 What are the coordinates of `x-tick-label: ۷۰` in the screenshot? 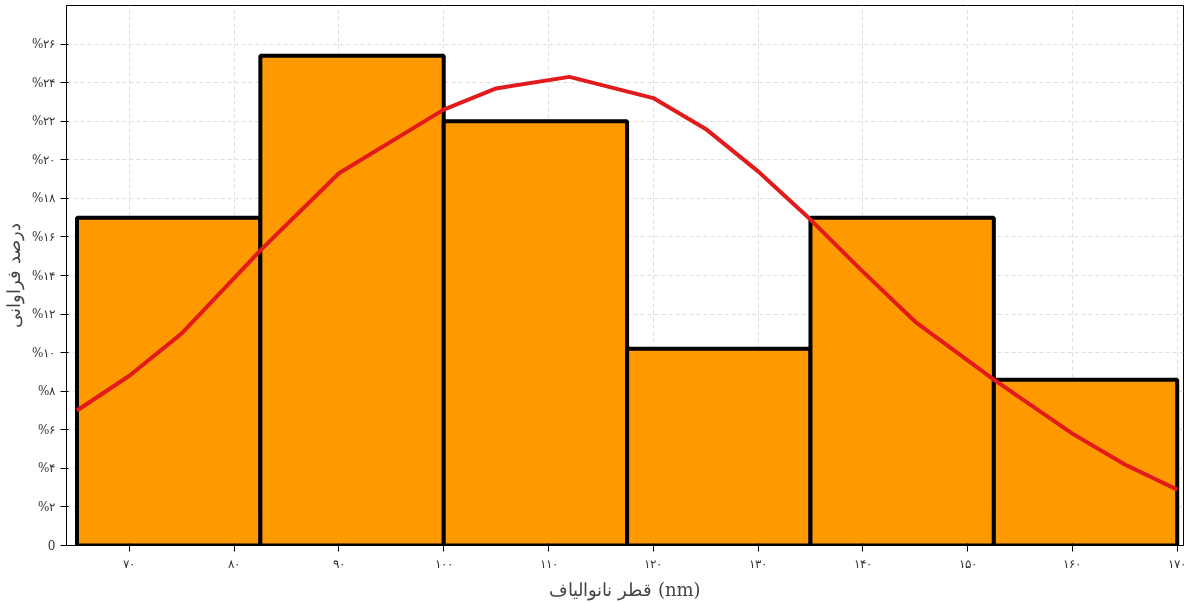 It's located at (129, 563).